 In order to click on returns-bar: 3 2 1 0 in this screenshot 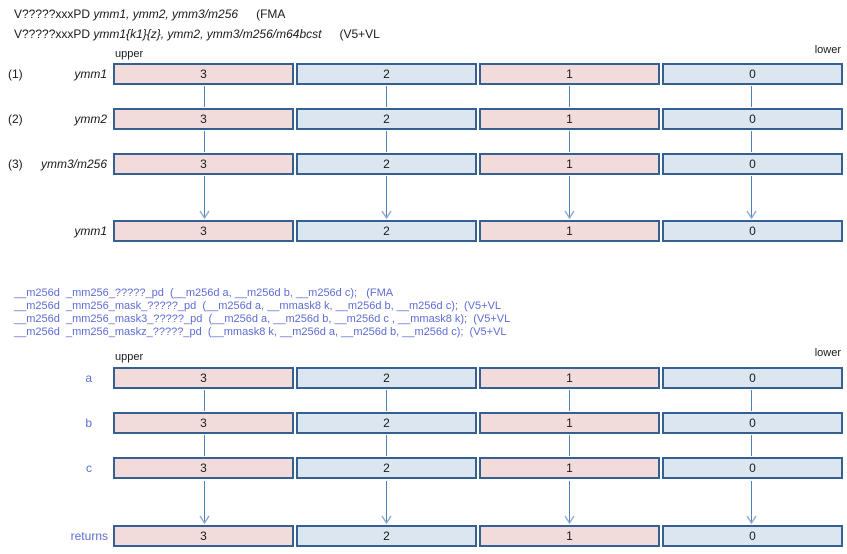, I will do `click(478, 536)`.